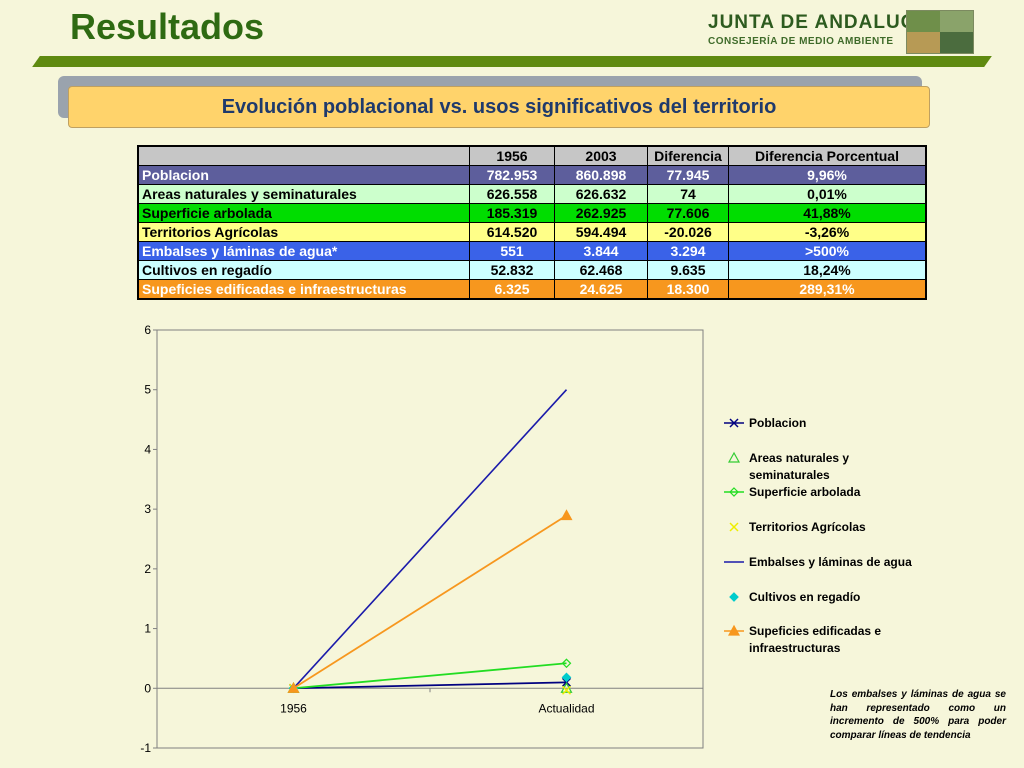  Describe the element at coordinates (827, 289) in the screenshot. I see `table-cell: 289,31%` at that location.